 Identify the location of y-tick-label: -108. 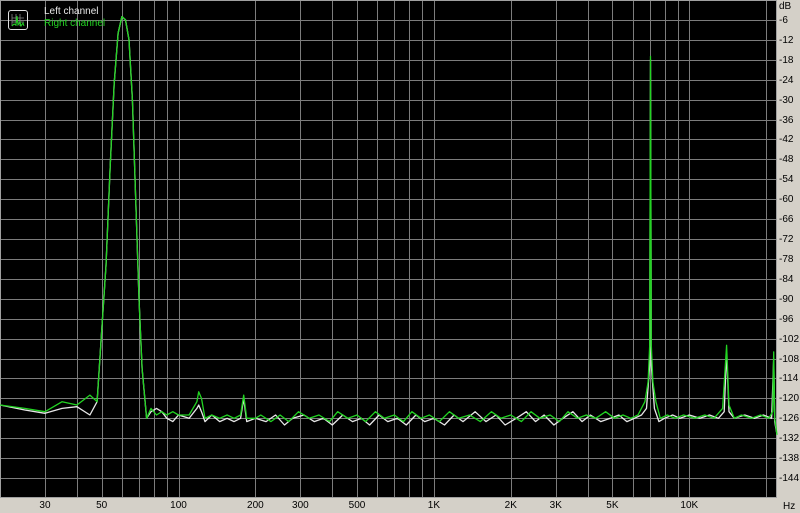
(789, 359).